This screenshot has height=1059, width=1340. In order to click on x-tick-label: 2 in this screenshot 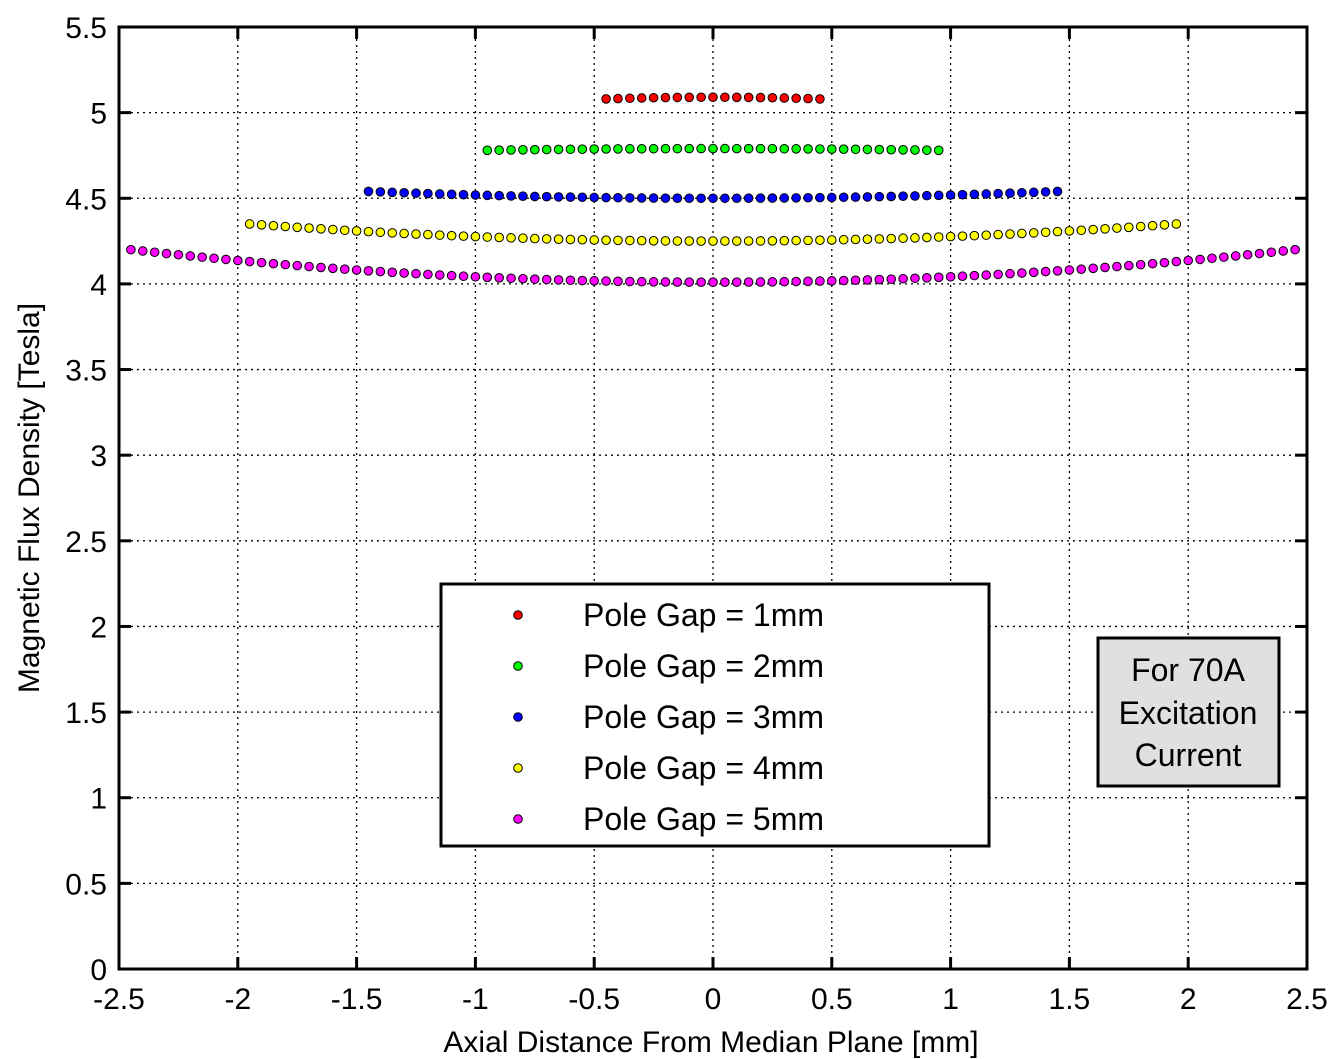, I will do `click(1188, 999)`.